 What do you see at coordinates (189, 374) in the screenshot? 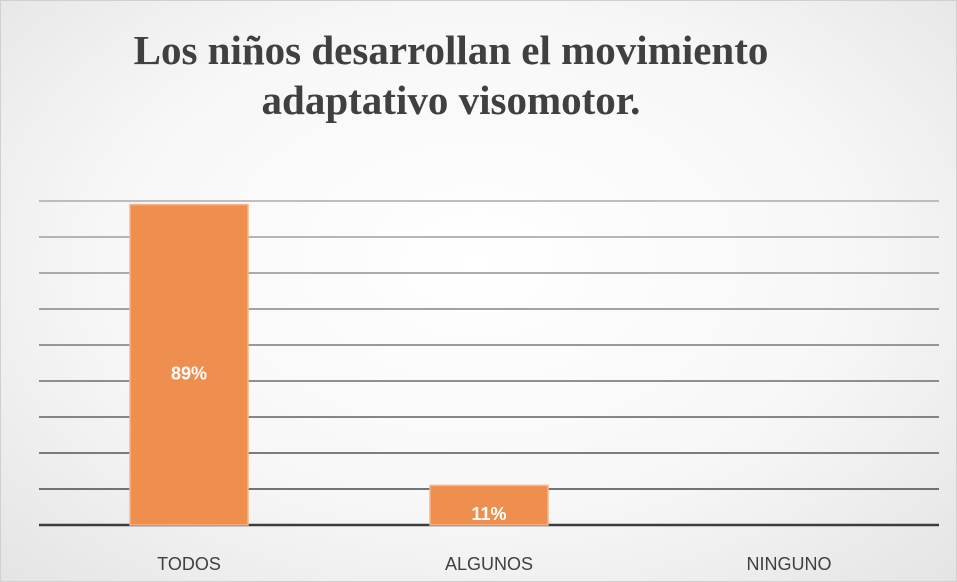
I see `data-label: 89%` at bounding box center [189, 374].